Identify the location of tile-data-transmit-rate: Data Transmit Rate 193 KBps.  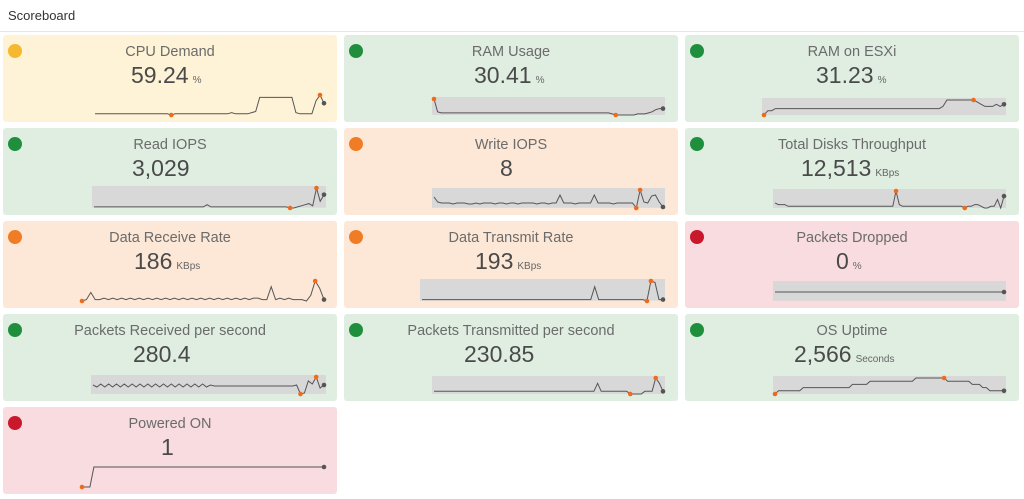
(511, 264).